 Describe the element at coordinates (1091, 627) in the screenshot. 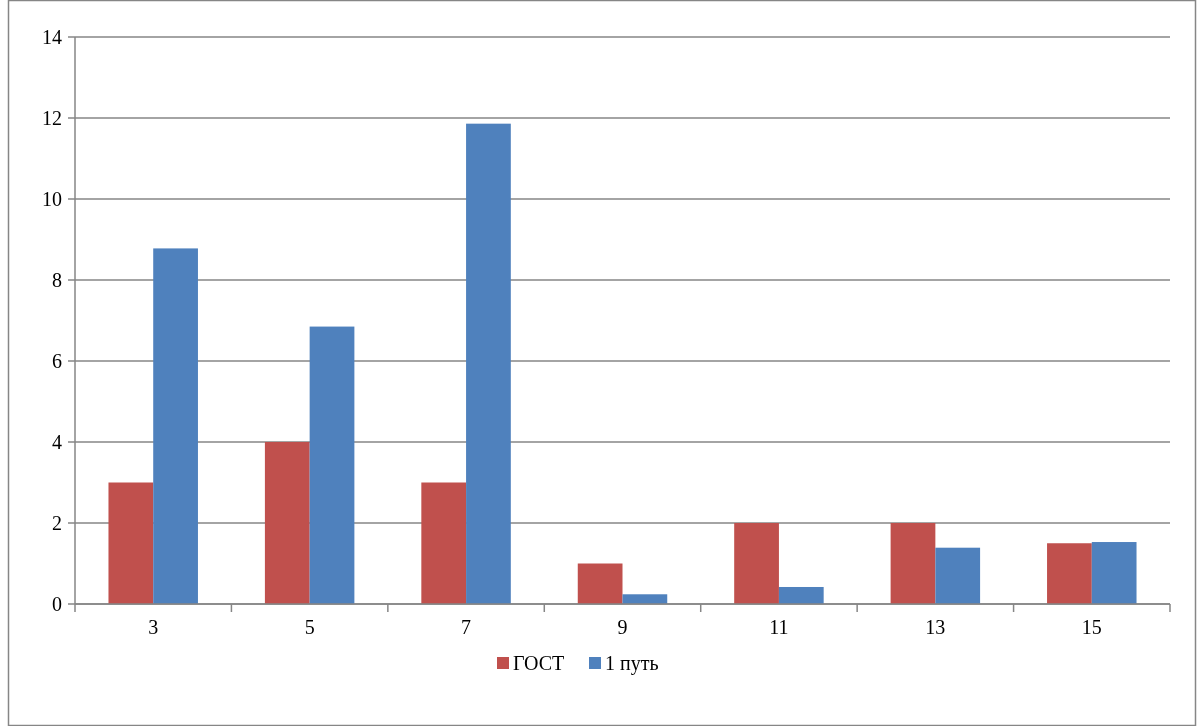

I see `x-tick-label: 15` at that location.